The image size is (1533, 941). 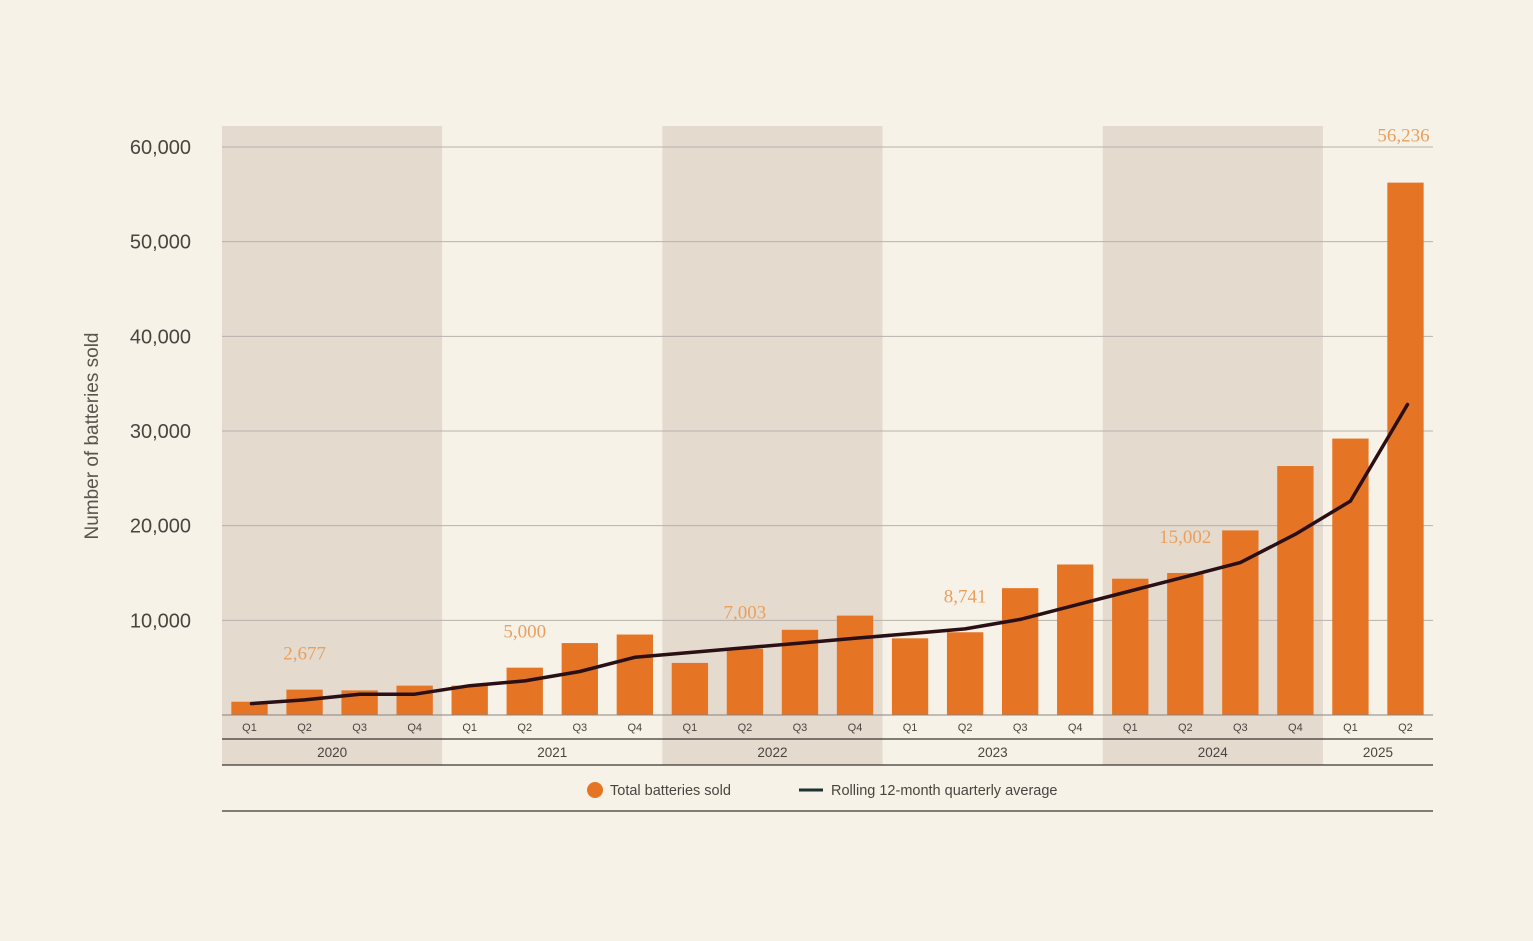 I want to click on y-tick-label: 40,000, so click(x=160, y=337).